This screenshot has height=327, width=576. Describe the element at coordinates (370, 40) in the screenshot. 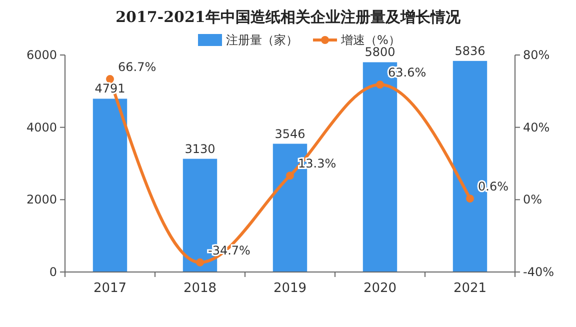

I see `legend-label: 增速（%）` at that location.